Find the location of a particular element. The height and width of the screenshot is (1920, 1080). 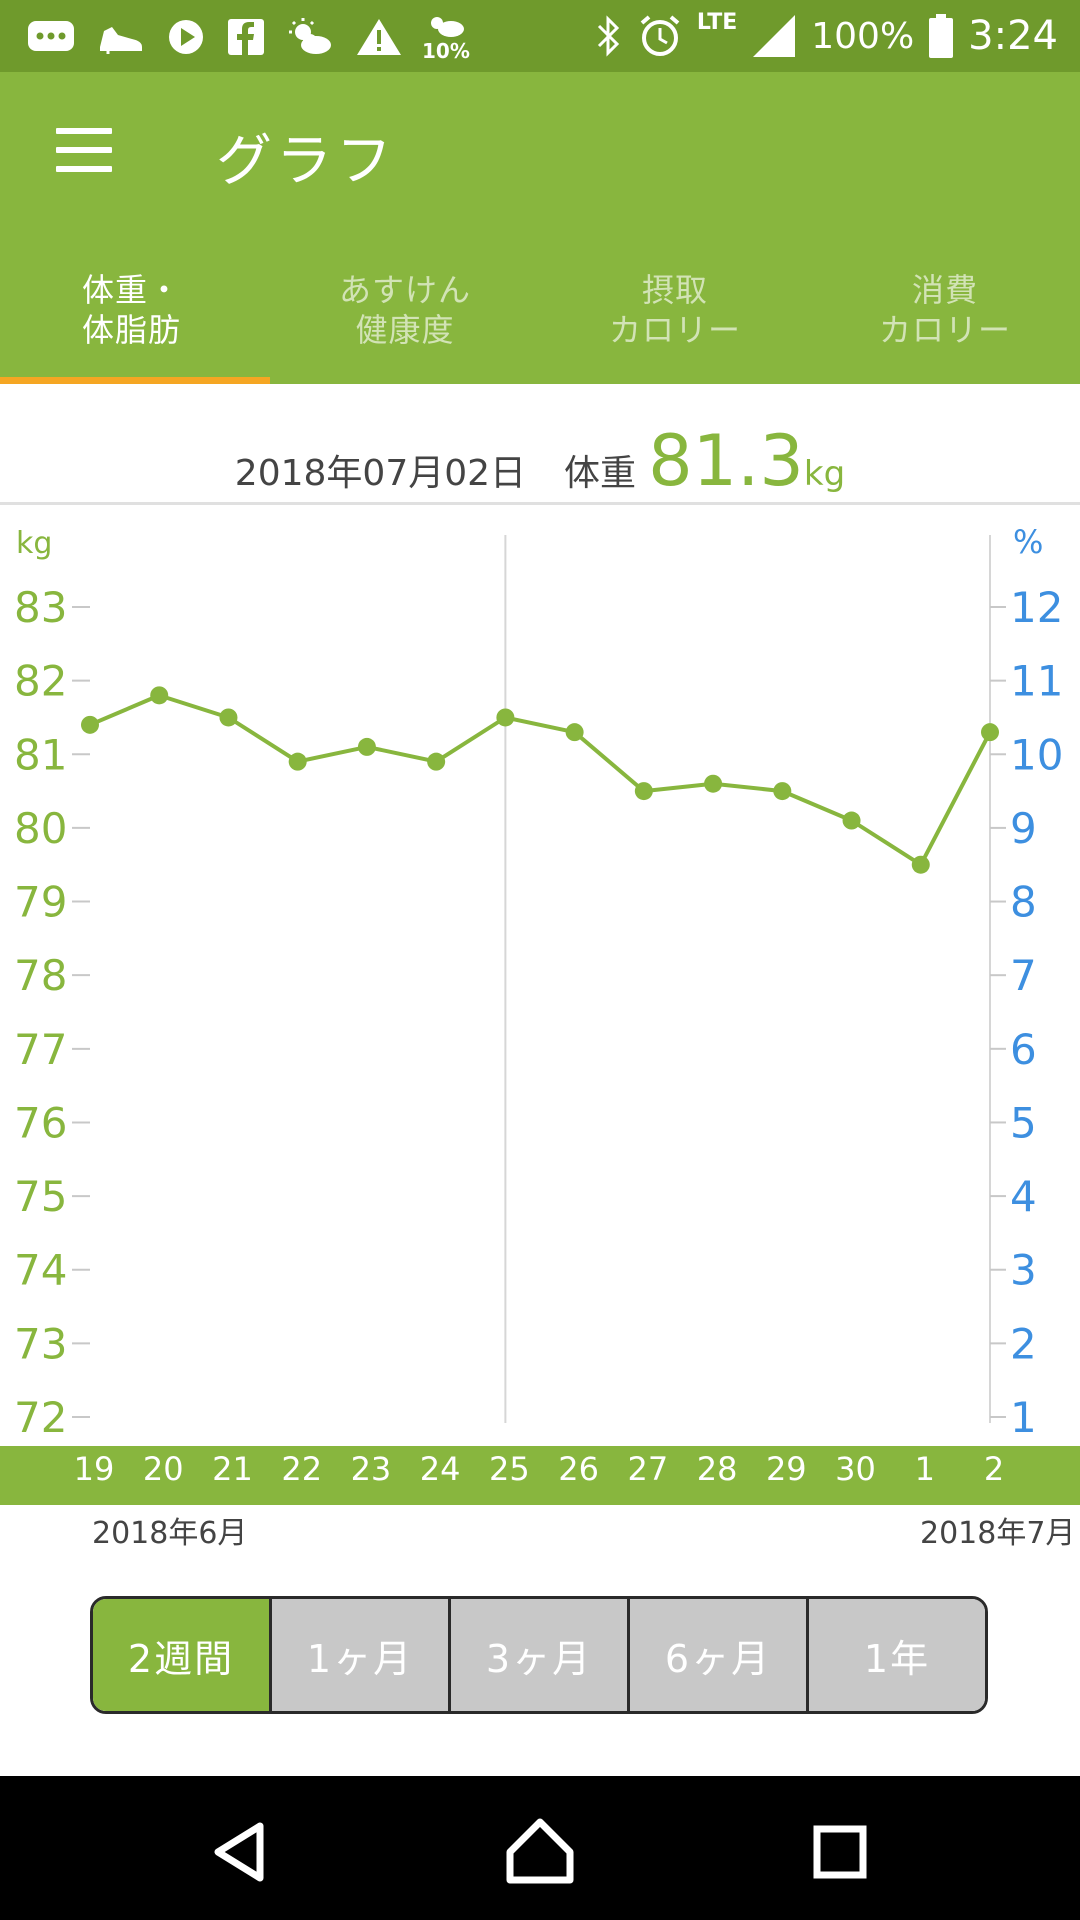

x-tick-label: 1 is located at coordinates (925, 1469).